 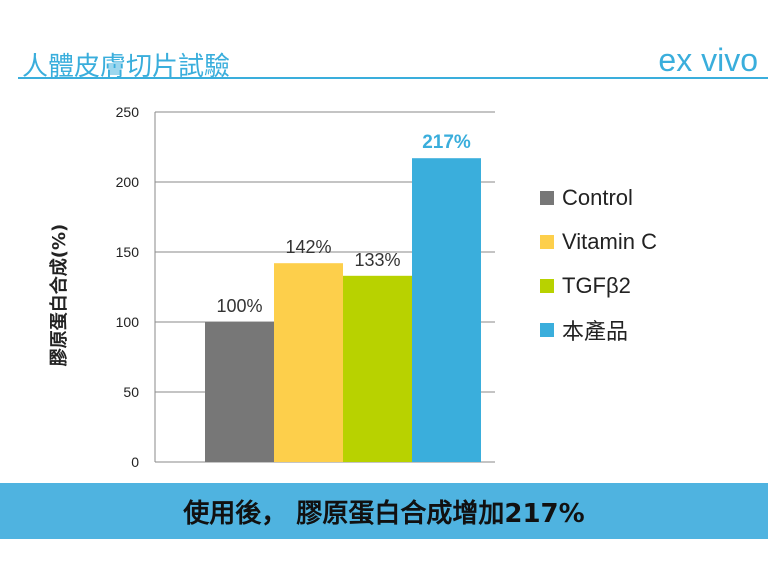 What do you see at coordinates (128, 322) in the screenshot?
I see `y-tick-label: 100` at bounding box center [128, 322].